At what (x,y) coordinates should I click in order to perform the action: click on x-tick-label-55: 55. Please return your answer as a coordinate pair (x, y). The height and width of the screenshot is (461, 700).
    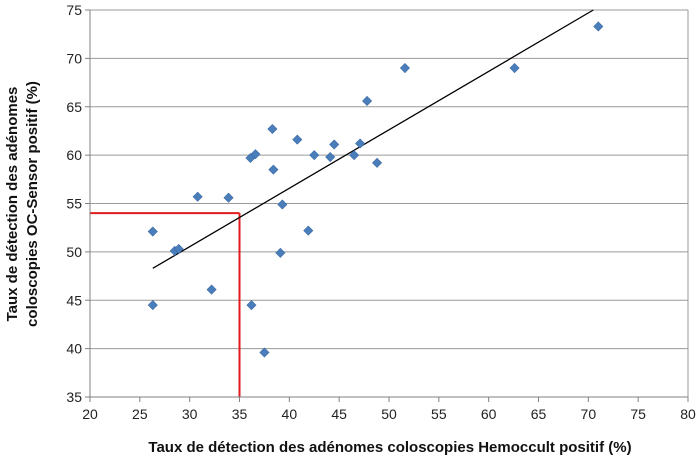
    Looking at the image, I should click on (439, 414).